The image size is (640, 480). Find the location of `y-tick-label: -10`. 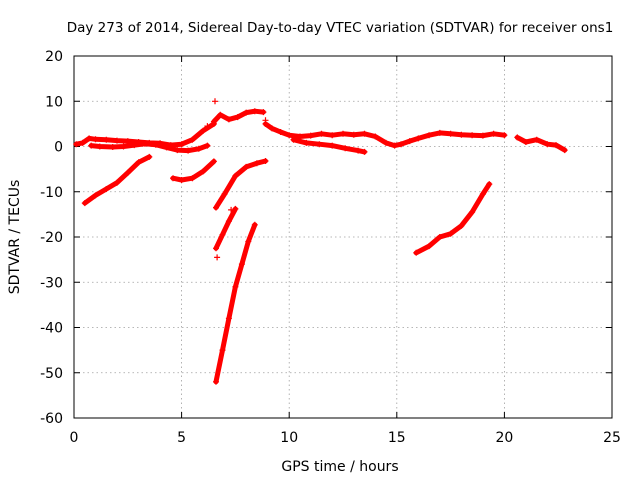

y-tick-label: -10 is located at coordinates (51, 193).